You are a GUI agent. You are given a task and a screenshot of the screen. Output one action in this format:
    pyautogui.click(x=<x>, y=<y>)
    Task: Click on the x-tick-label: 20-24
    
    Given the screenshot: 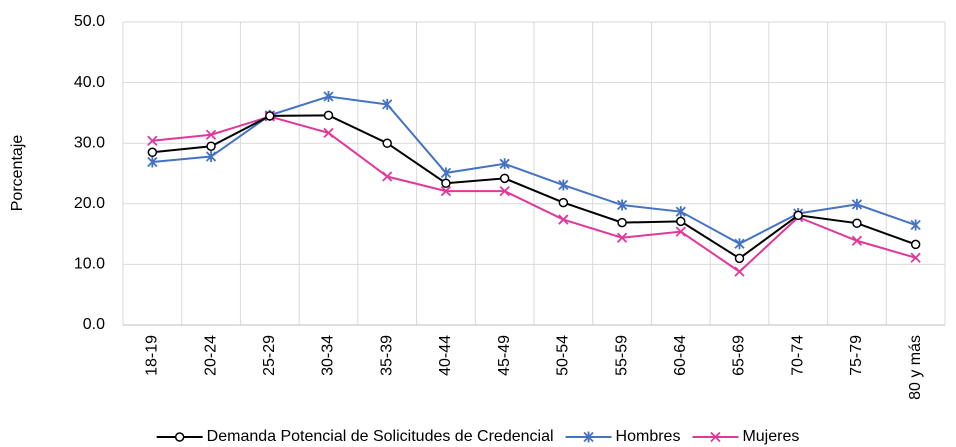 What is the action you would take?
    pyautogui.click(x=210, y=355)
    